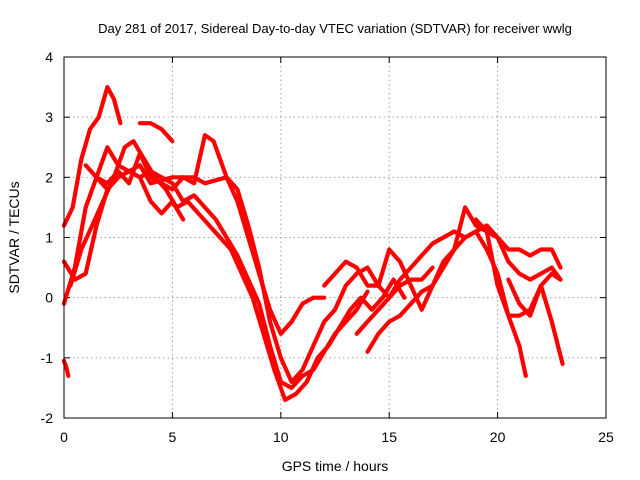 This screenshot has height=480, width=640. I want to click on x-tick-label: 15, so click(389, 437).